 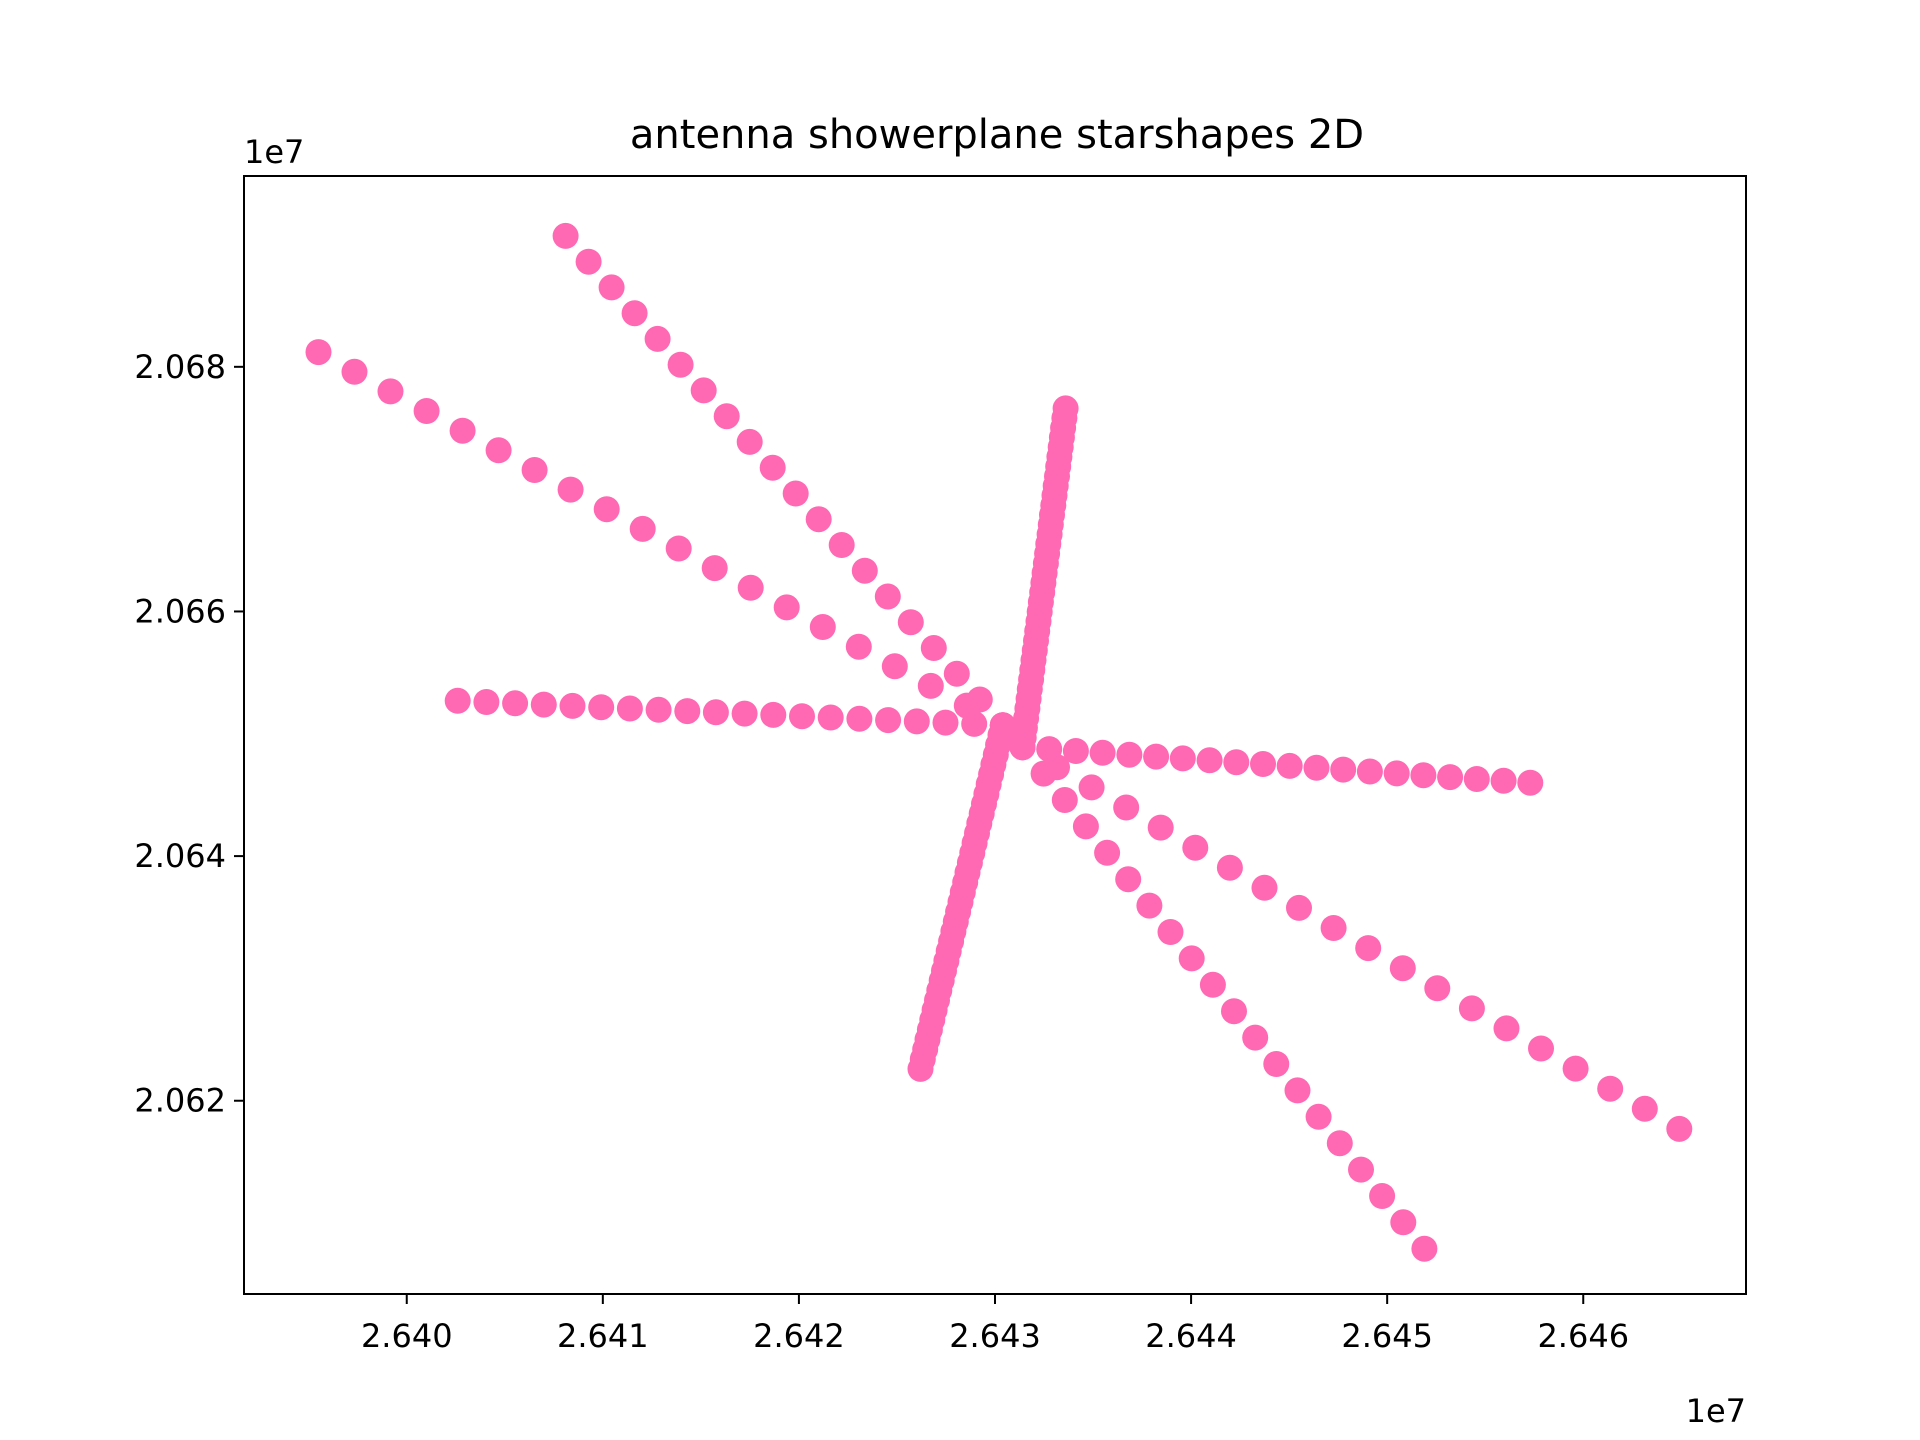 What do you see at coordinates (189, 734) in the screenshot?
I see `y-axis-ticks: 2.062 2.064 2.066 2.068` at bounding box center [189, 734].